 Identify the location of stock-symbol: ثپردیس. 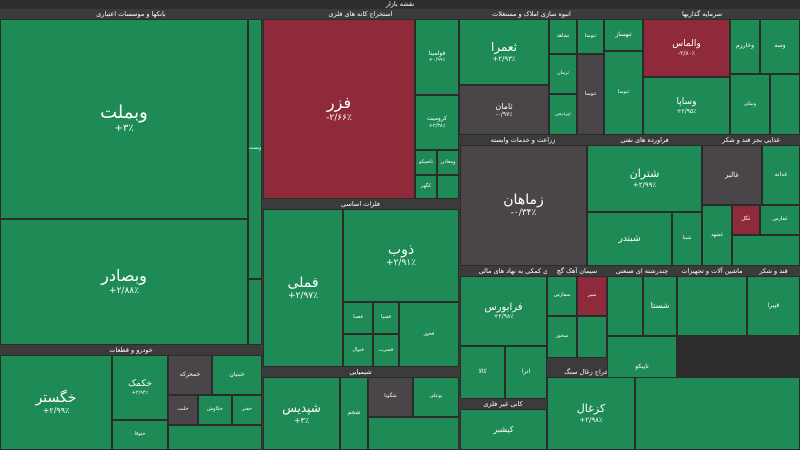
(563, 113).